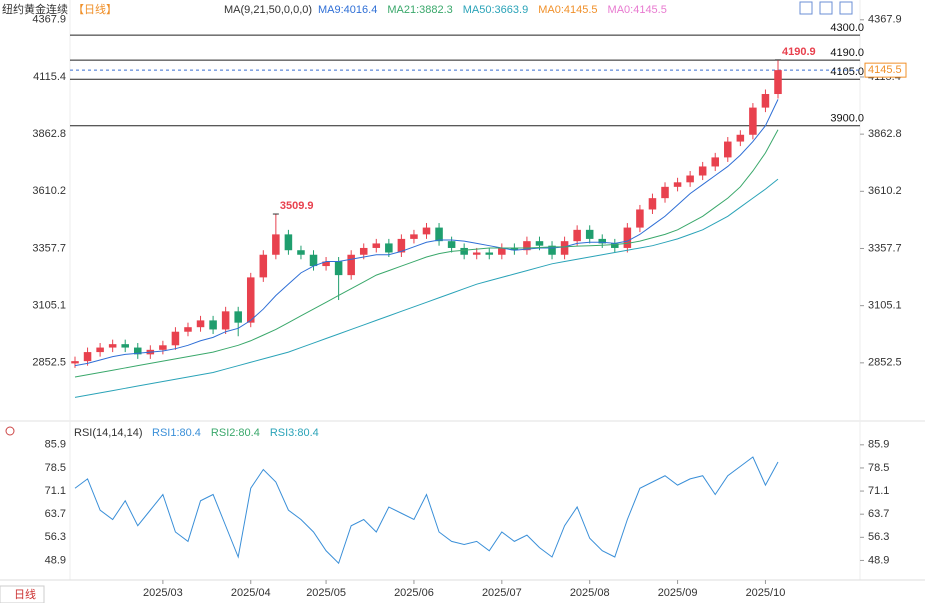 Image resolution: width=925 pixels, height=603 pixels. I want to click on level-label: 4190.0, so click(847, 53).